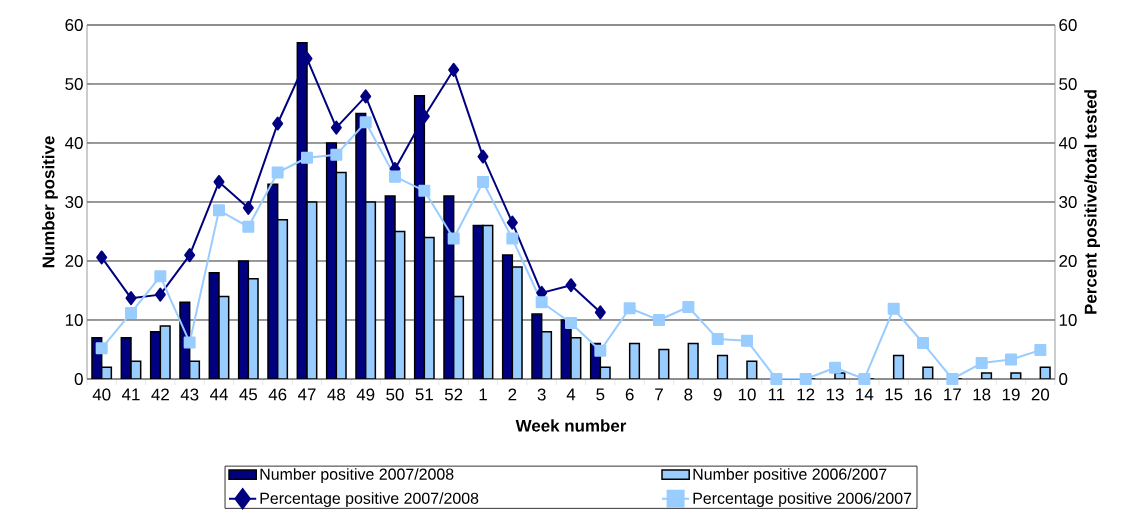 Image resolution: width=1137 pixels, height=525 pixels. Describe the element at coordinates (1068, 320) in the screenshot. I see `y2-tick-label: 10` at that location.